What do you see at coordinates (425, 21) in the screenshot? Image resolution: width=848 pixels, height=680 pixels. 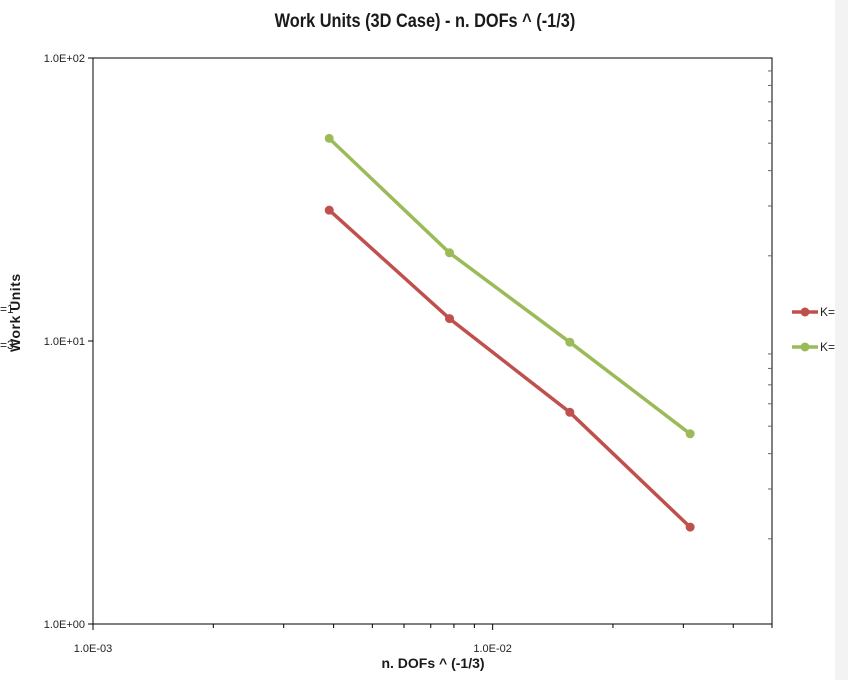 I see `chart-title: Work Units (3D Case) - n. DOFs ^ (-1/3)` at bounding box center [425, 21].